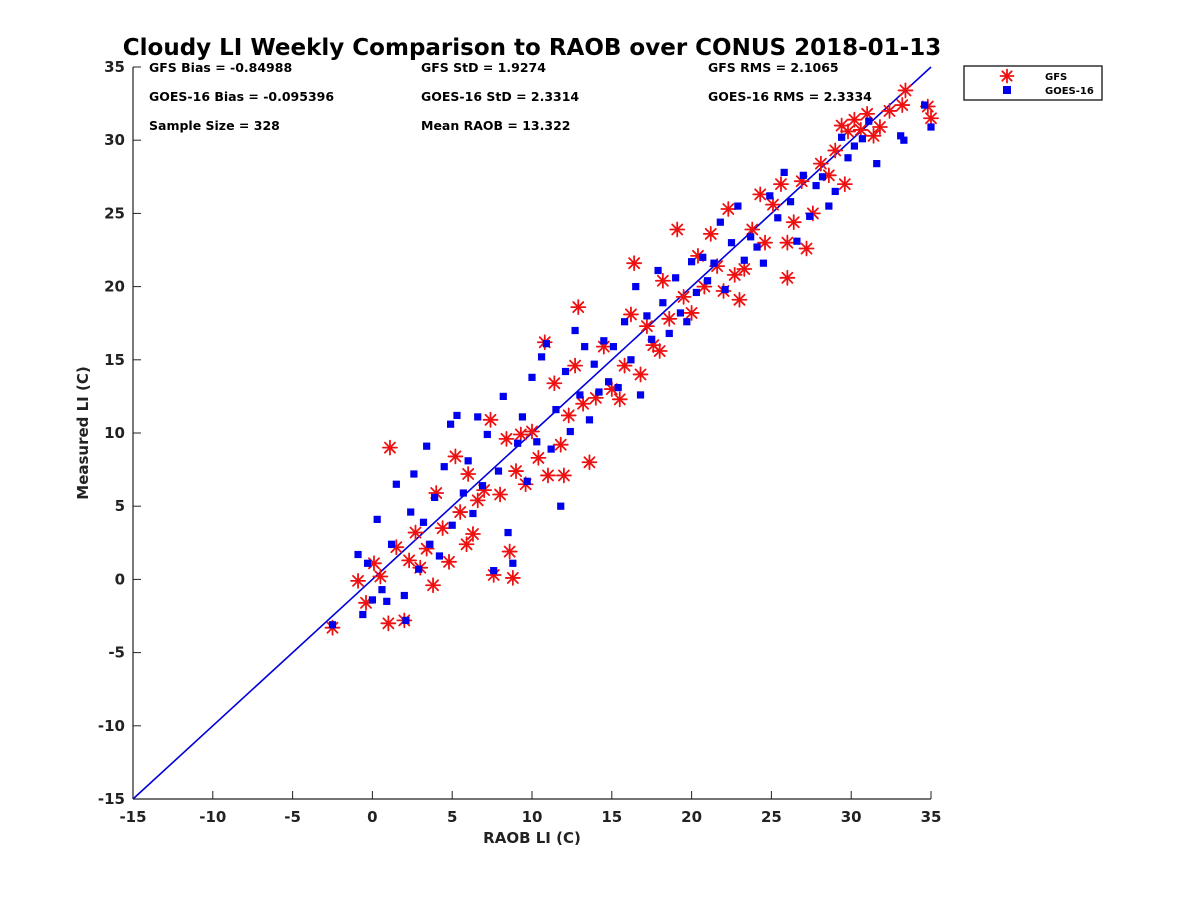  What do you see at coordinates (116, 653) in the screenshot?
I see `y-tick-label: -5` at bounding box center [116, 653].